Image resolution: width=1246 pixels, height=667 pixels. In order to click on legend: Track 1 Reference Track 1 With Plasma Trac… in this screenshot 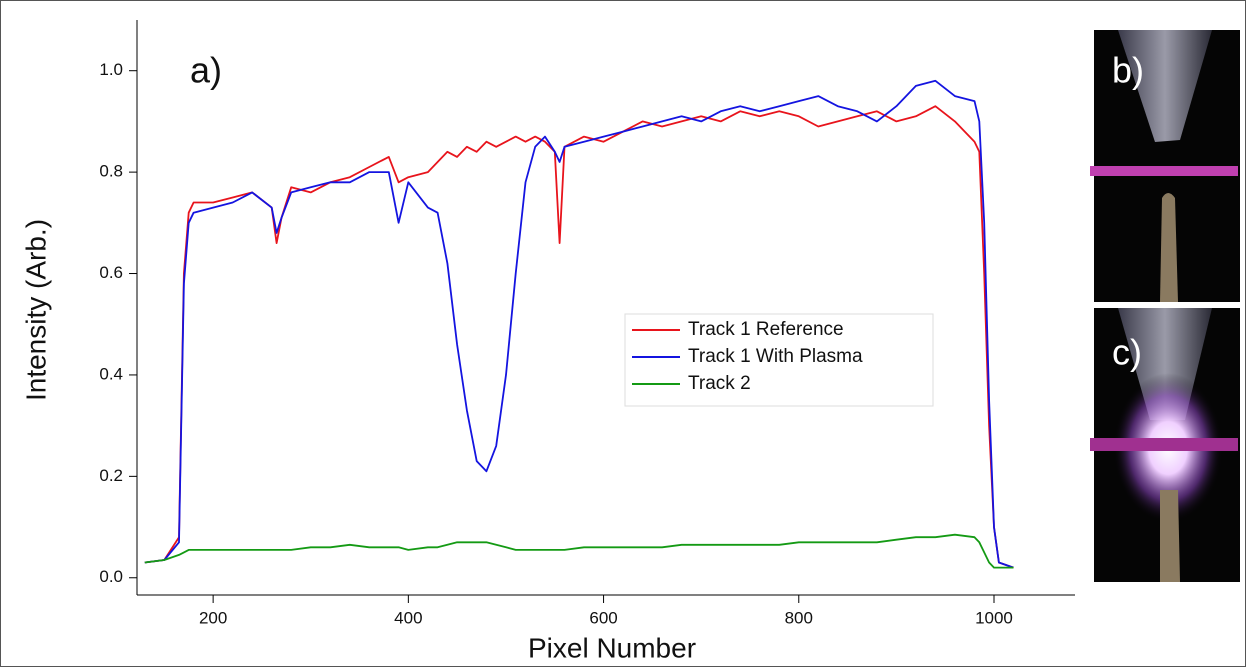, I will do `click(779, 360)`.